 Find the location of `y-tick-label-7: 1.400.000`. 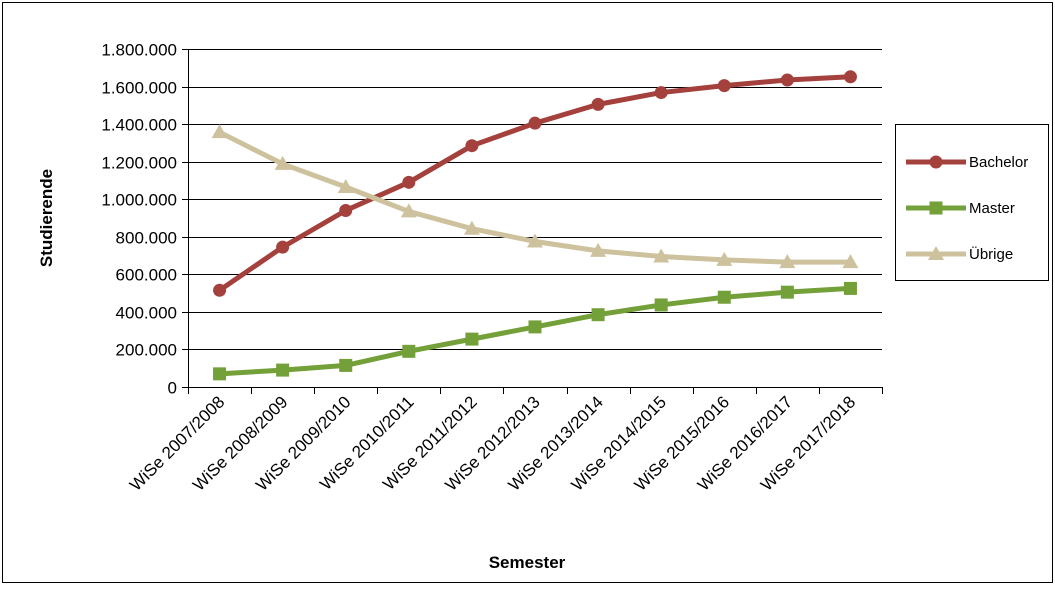

y-tick-label-7: 1.400.000 is located at coordinates (139, 125).